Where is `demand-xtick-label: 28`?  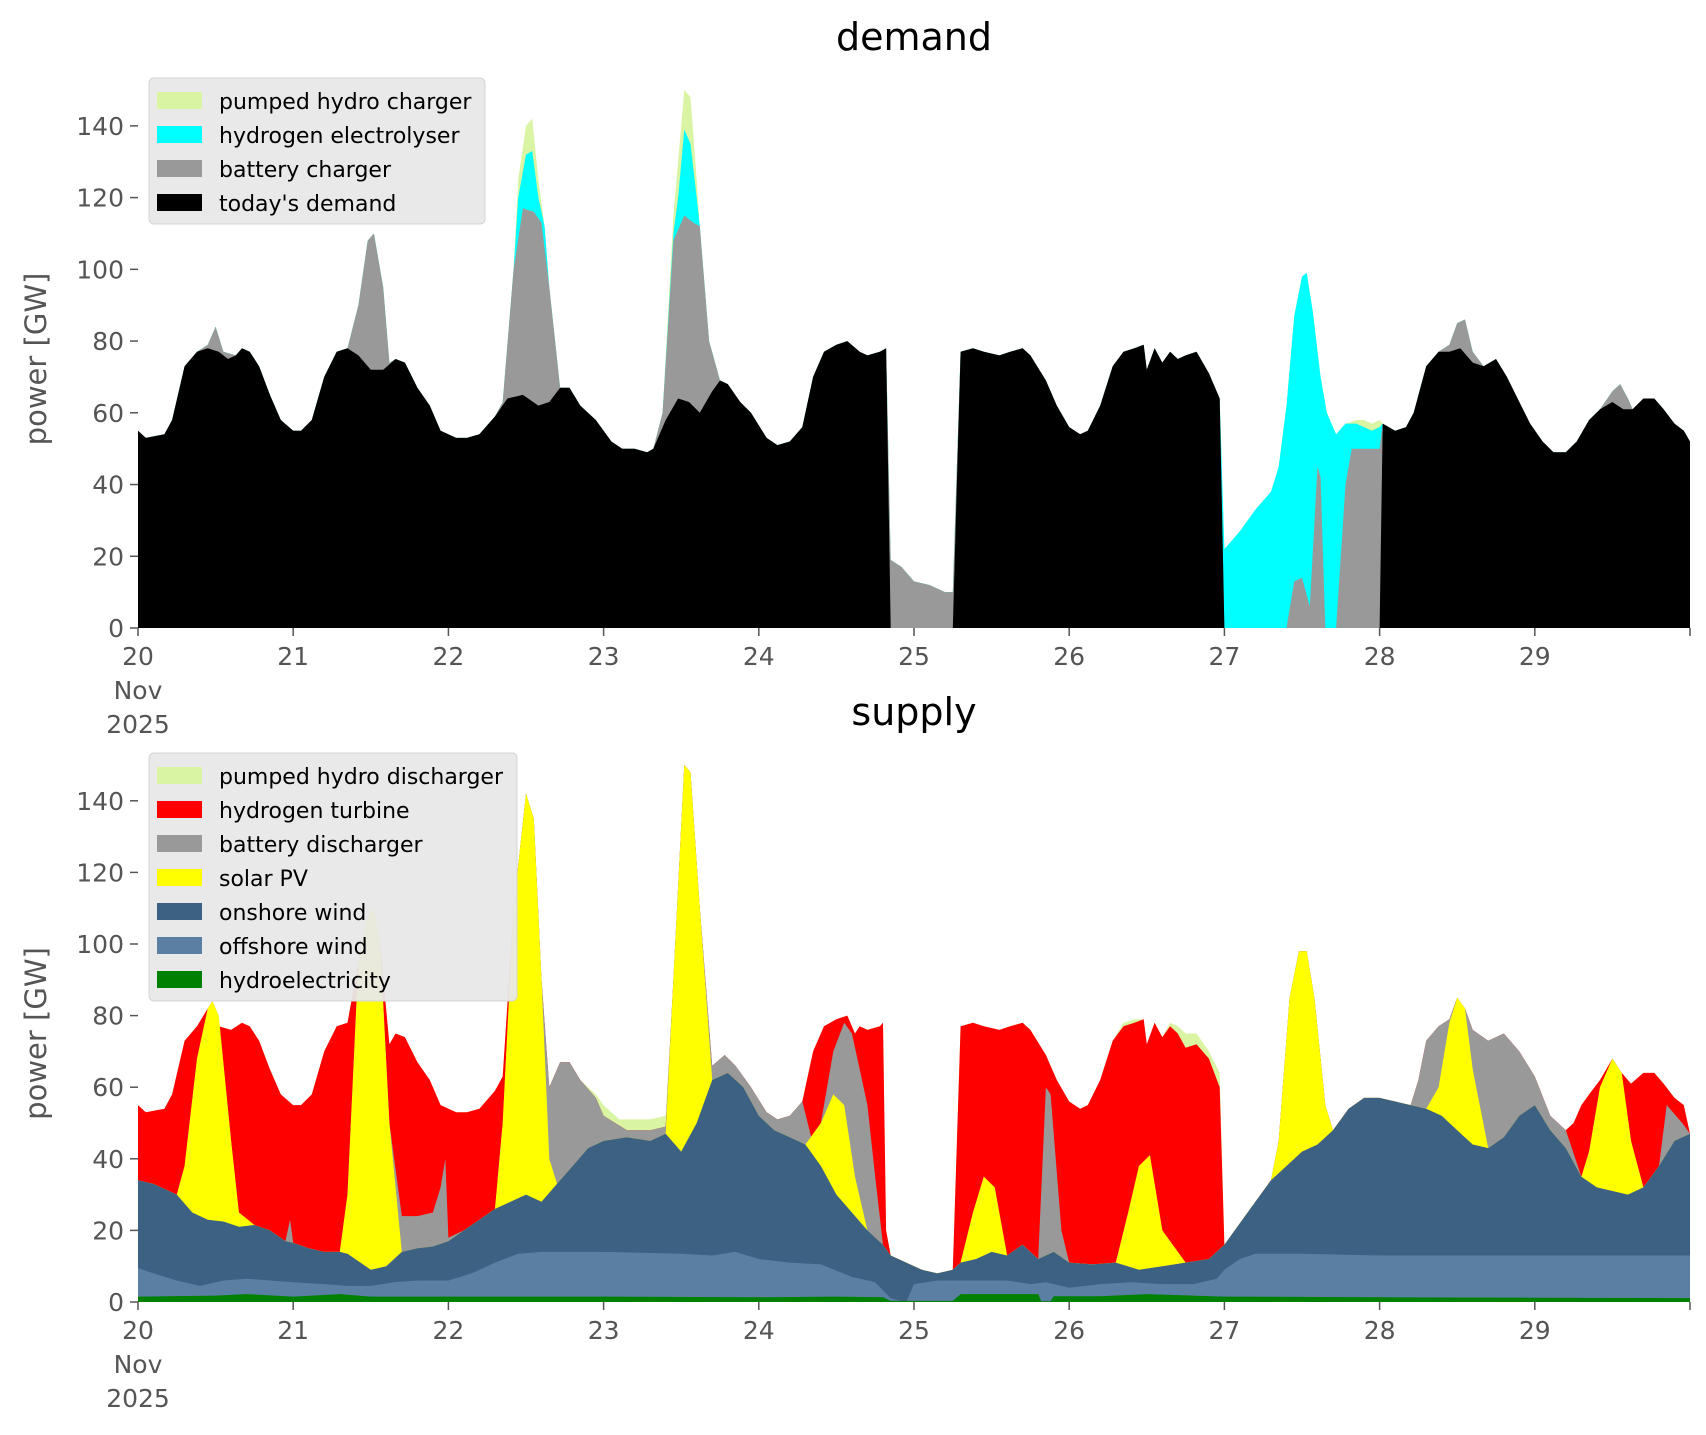 demand-xtick-label: 28 is located at coordinates (1380, 656).